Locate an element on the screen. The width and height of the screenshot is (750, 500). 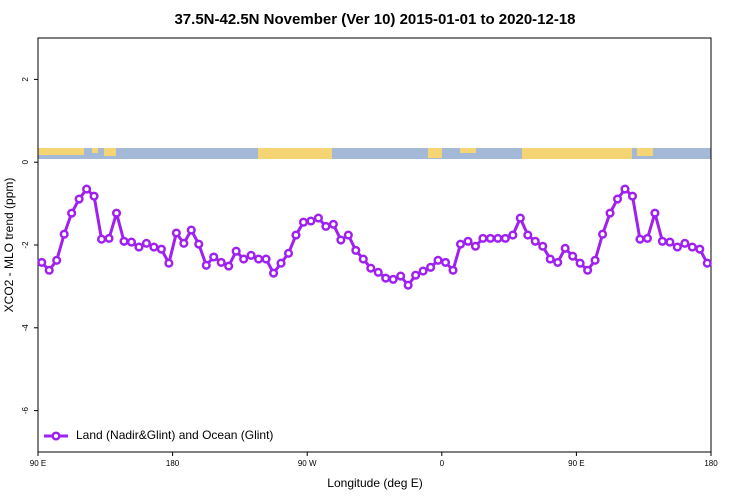
x-tick-label: 180 is located at coordinates (173, 463).